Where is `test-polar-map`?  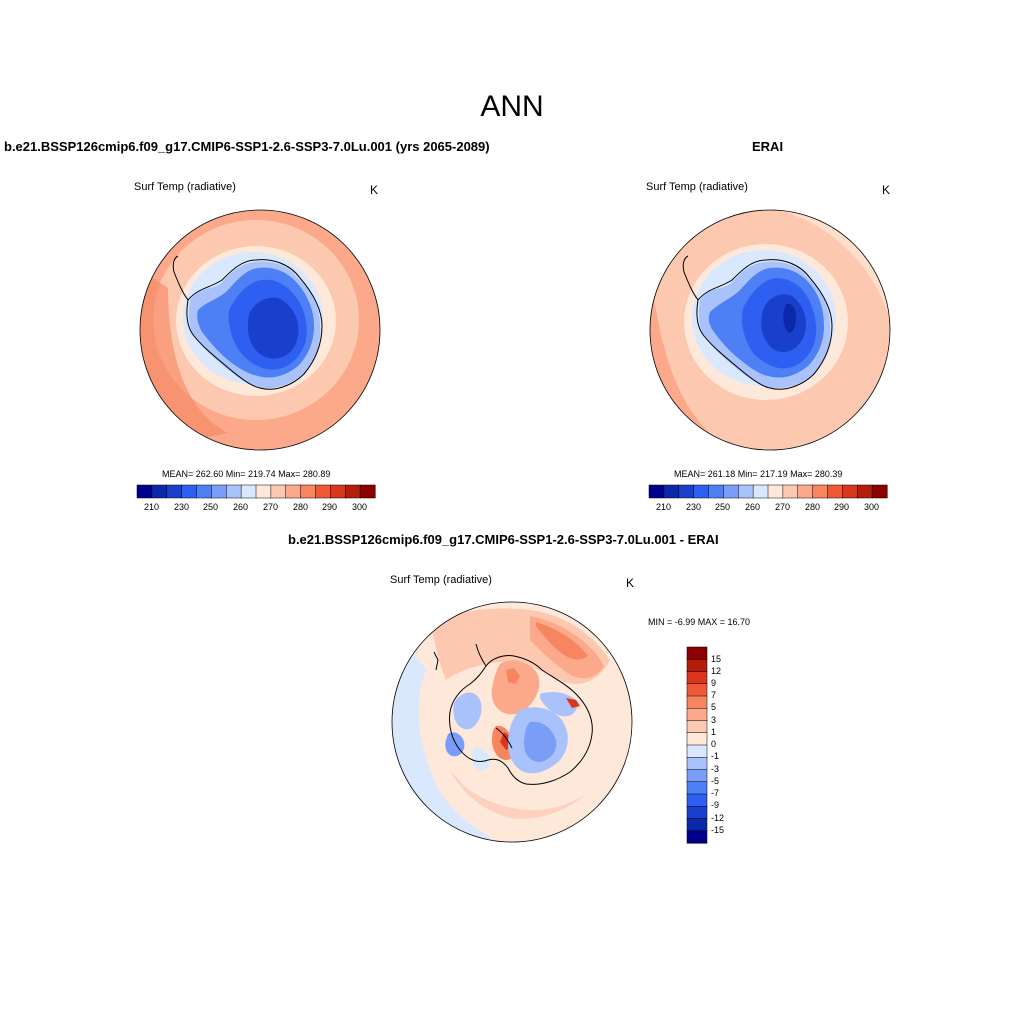
test-polar-map is located at coordinates (260, 330).